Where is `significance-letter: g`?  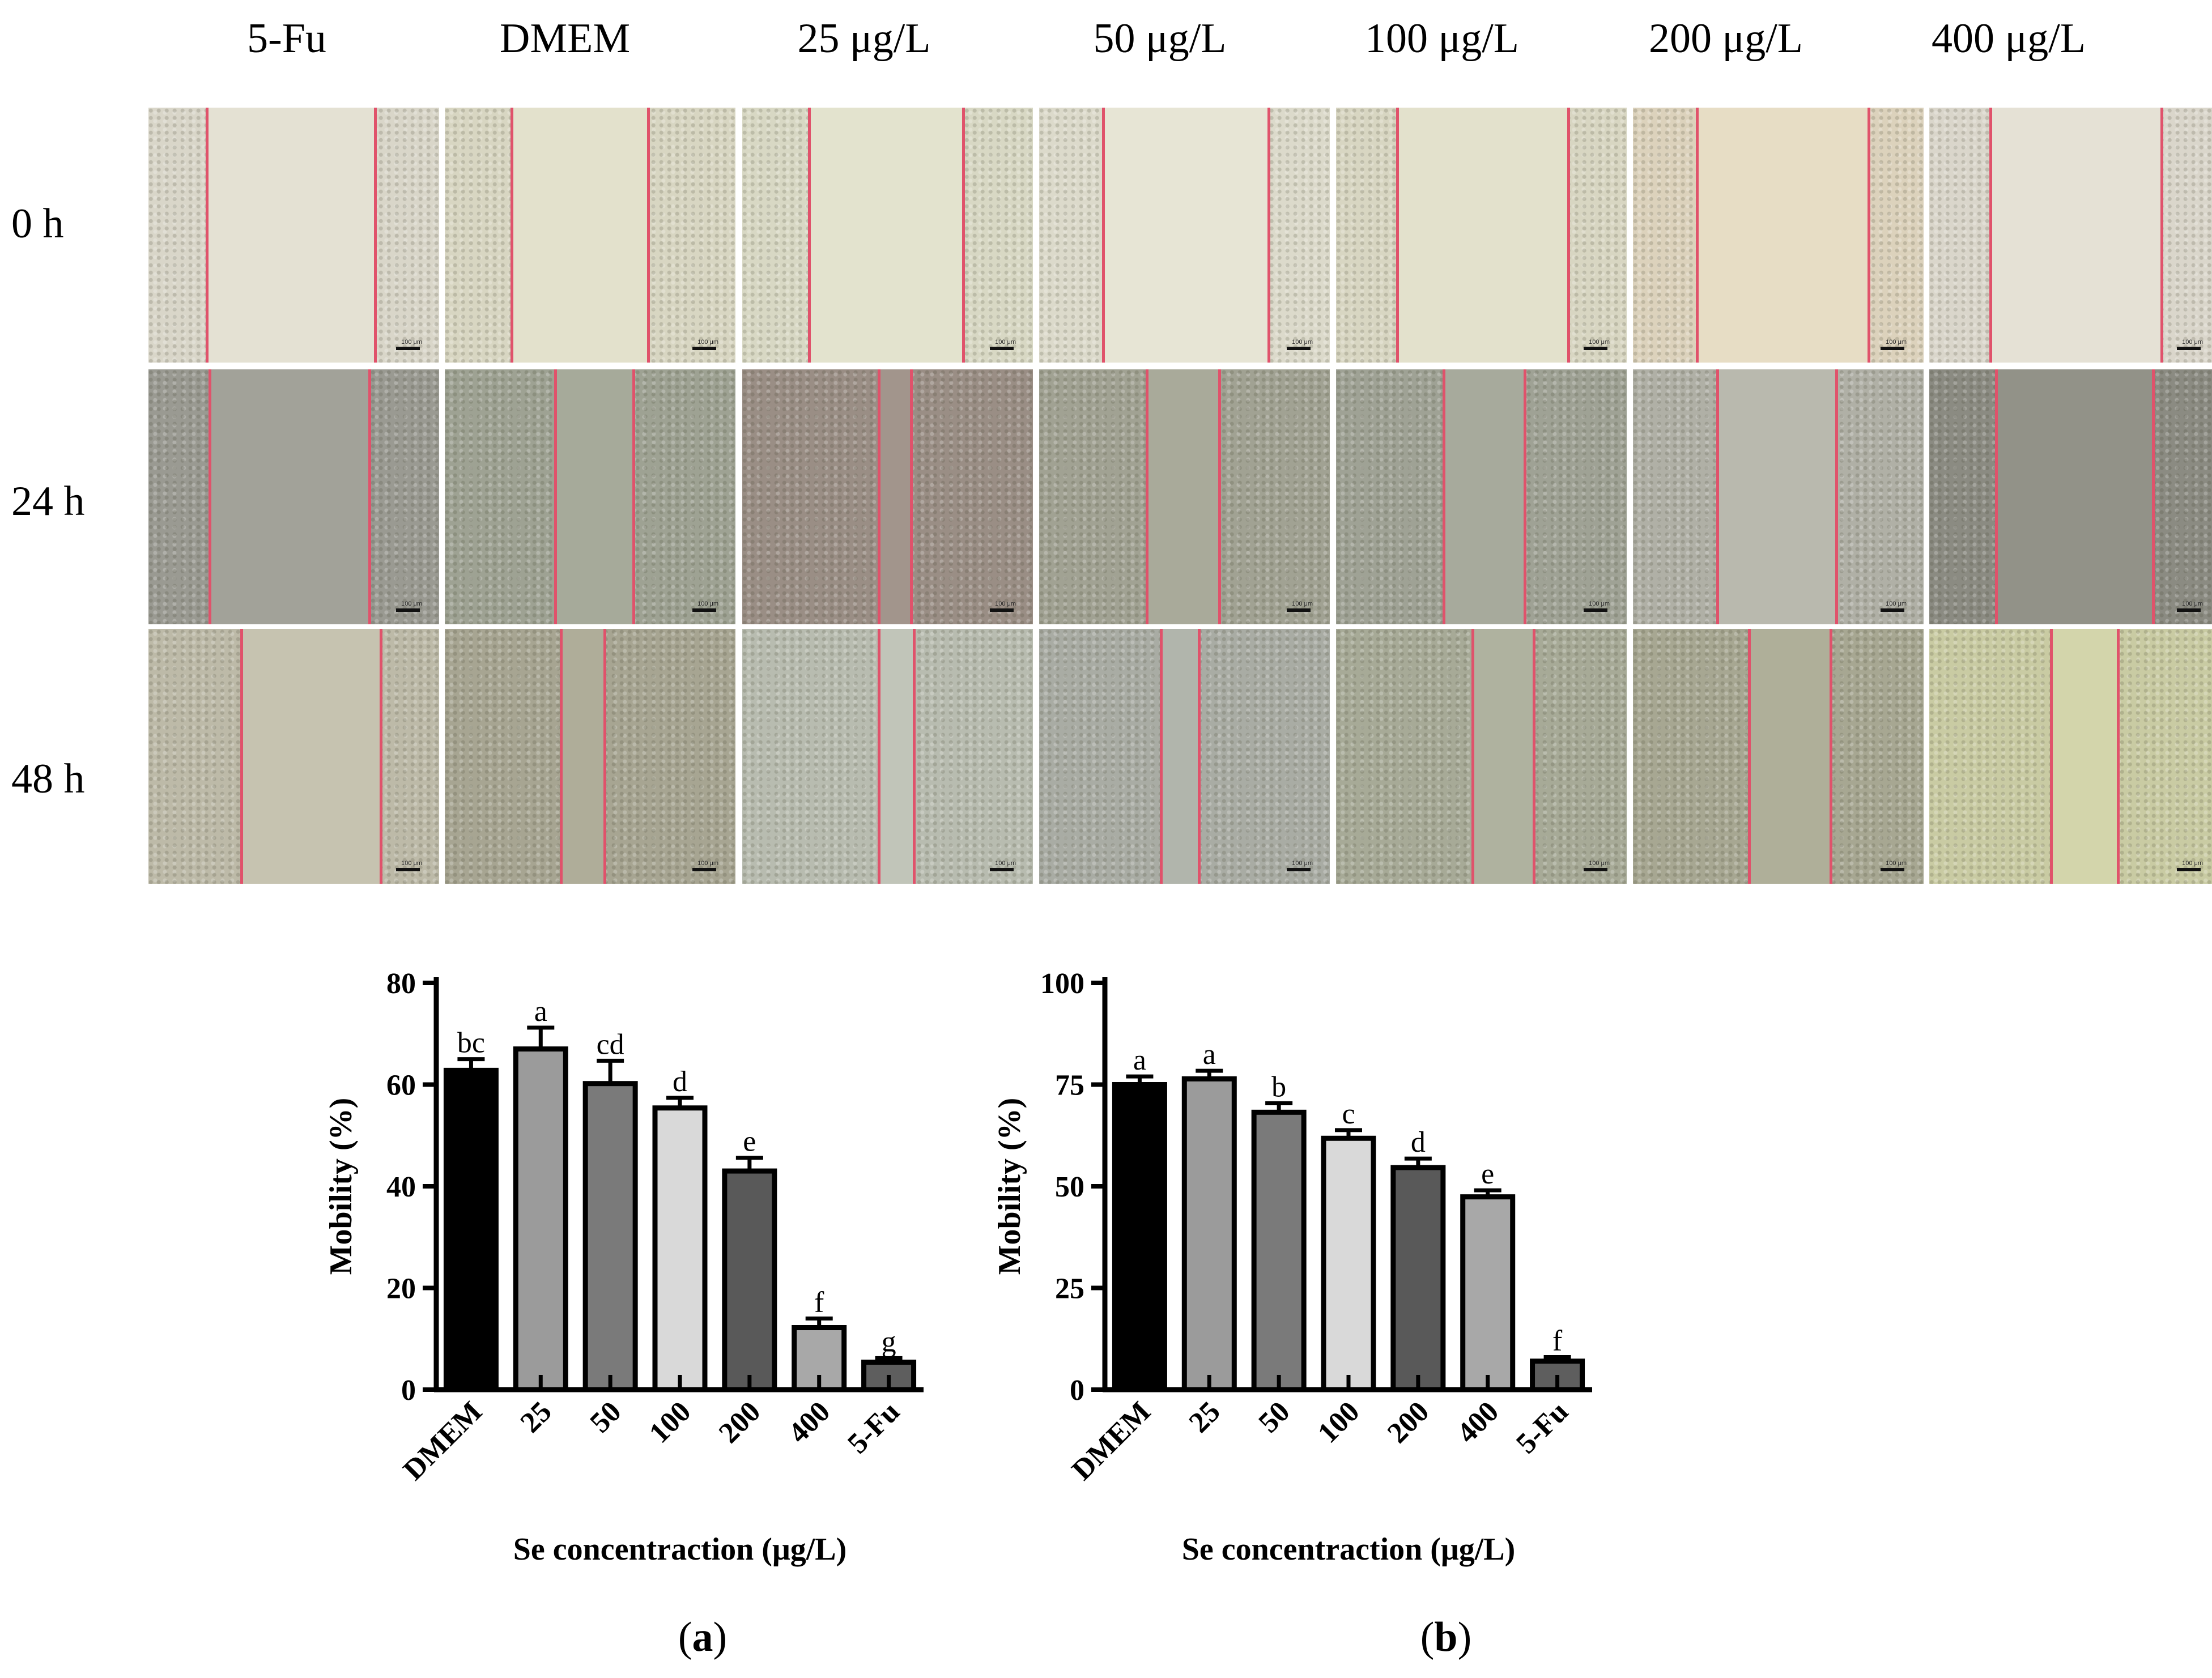 significance-letter: g is located at coordinates (889, 1342).